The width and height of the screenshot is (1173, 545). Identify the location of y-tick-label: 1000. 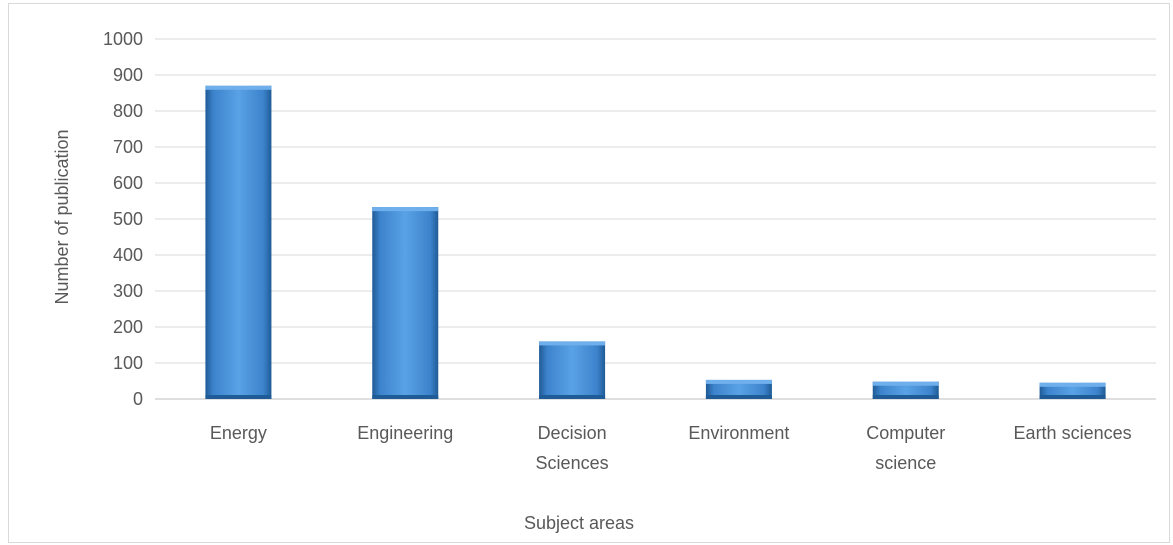
(123, 39).